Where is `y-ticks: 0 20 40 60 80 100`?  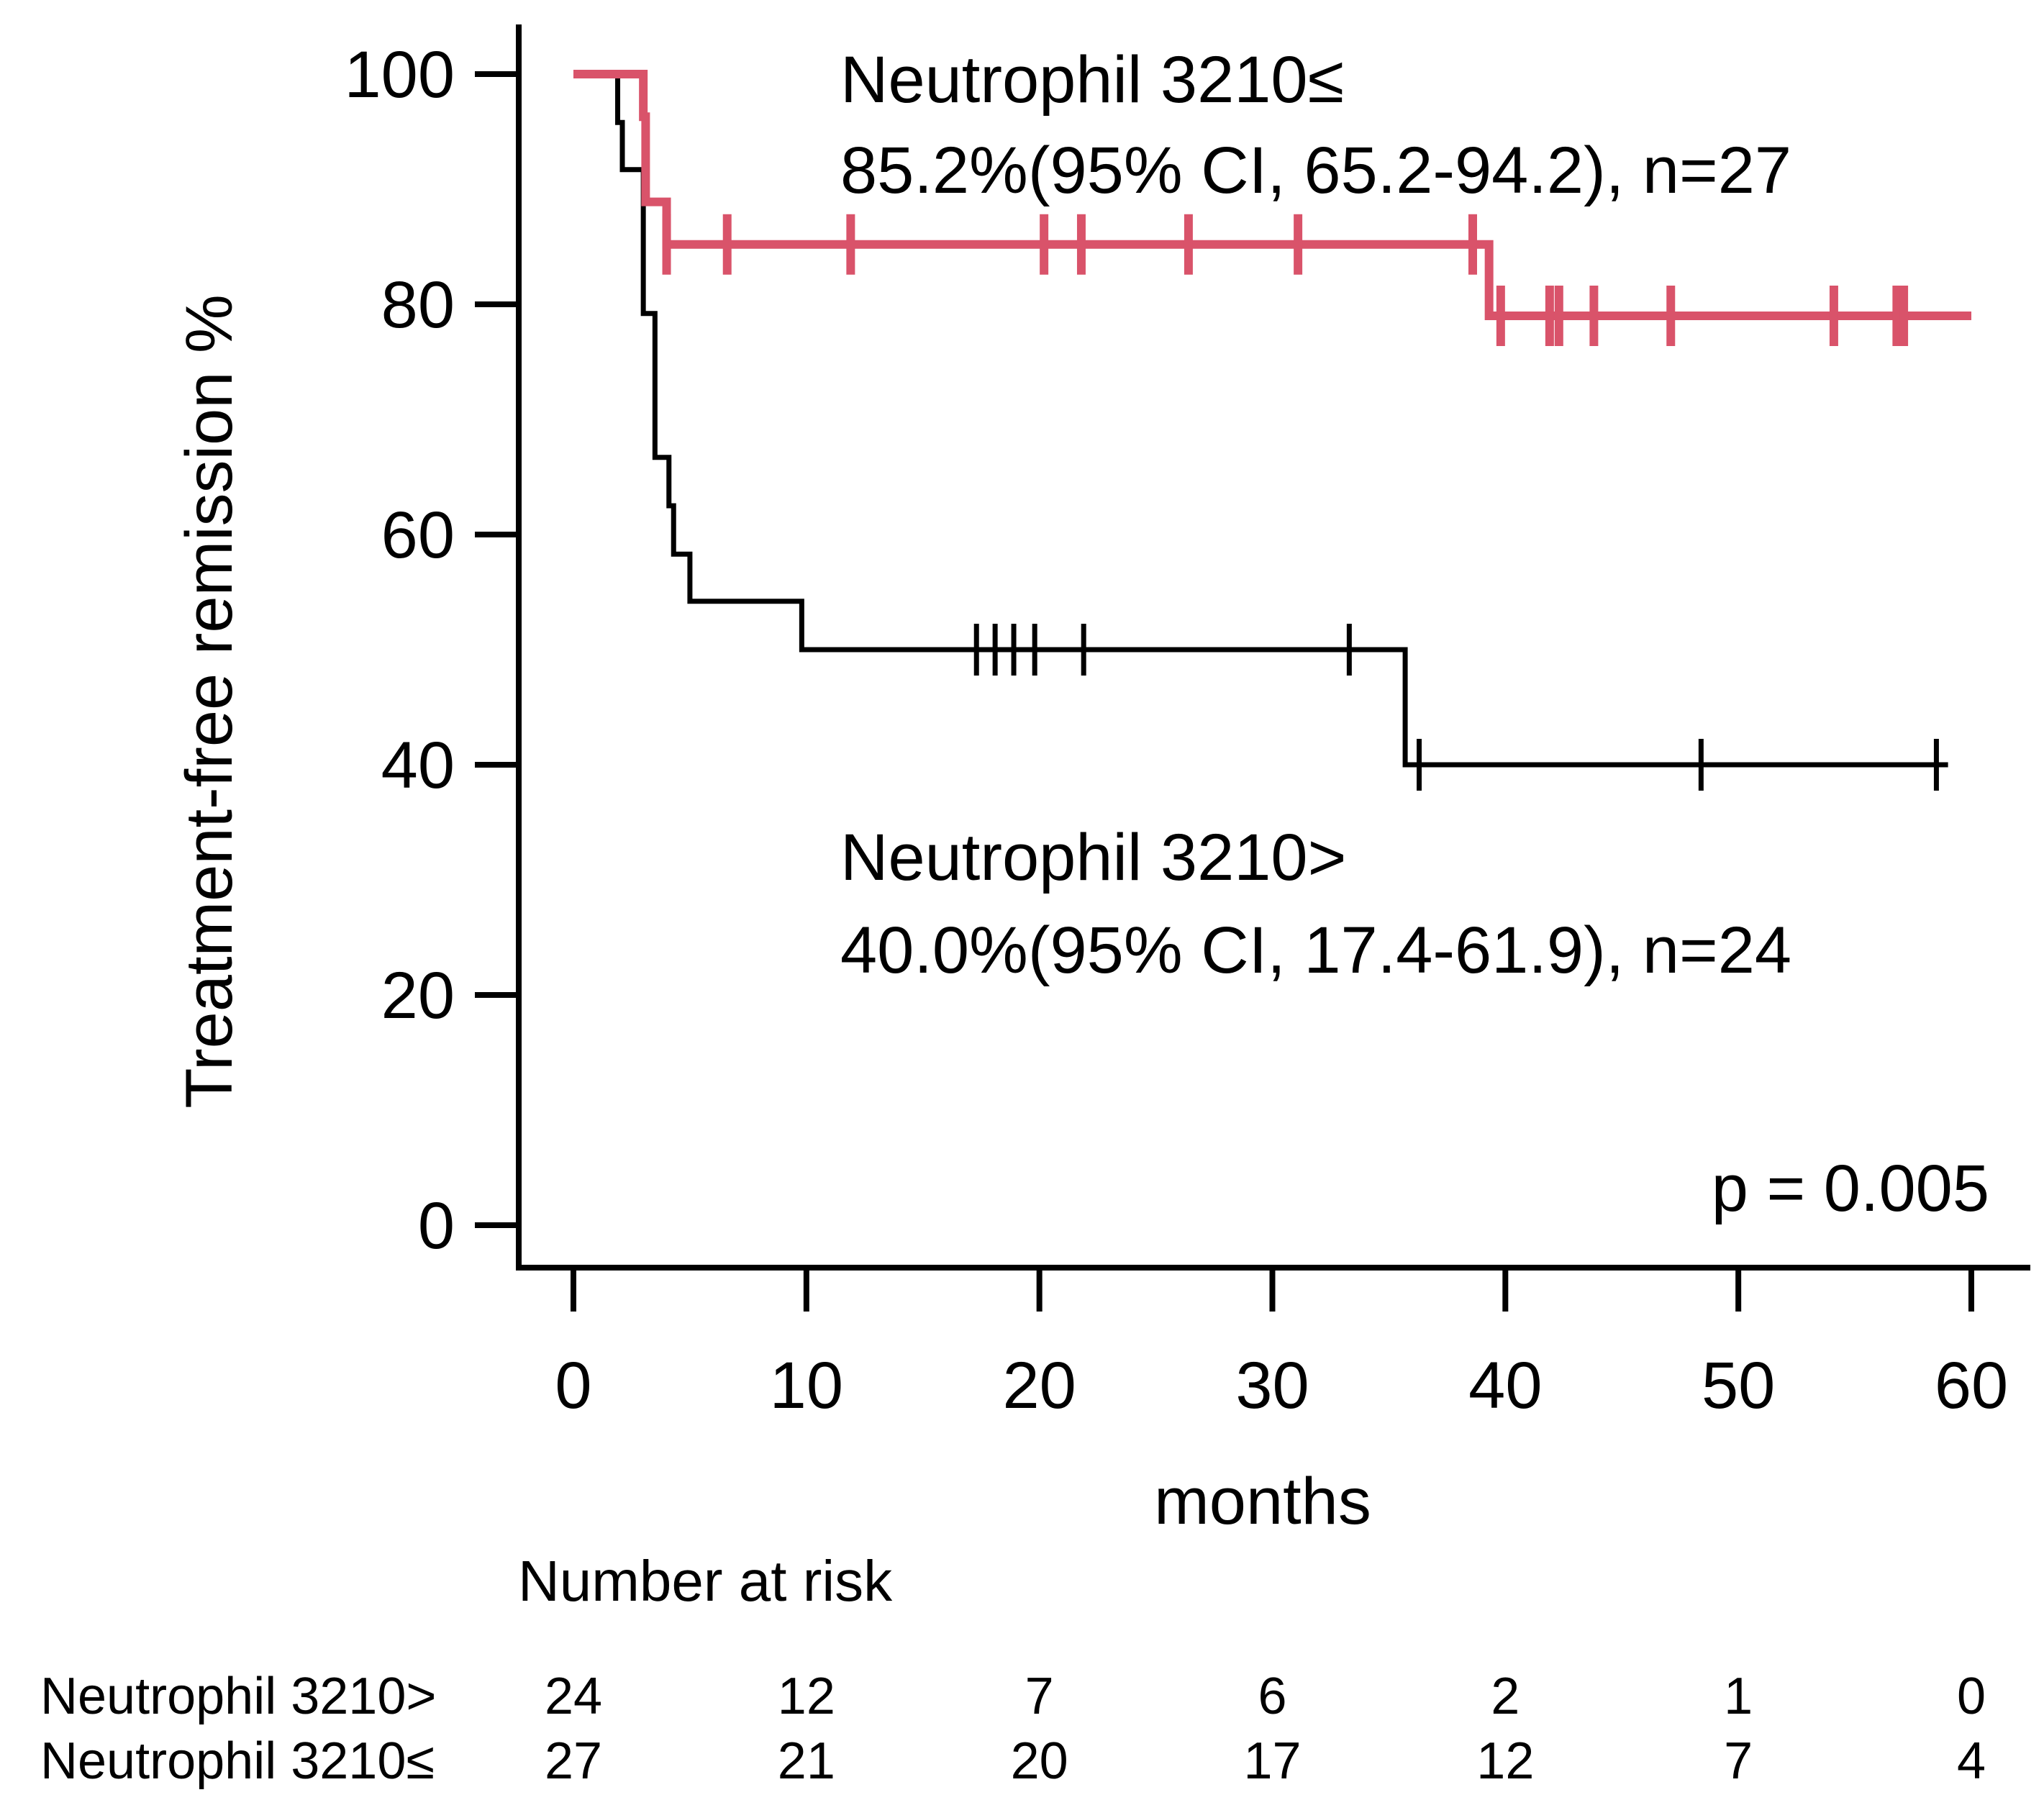
y-ticks: 0 20 40 60 80 100 is located at coordinates (432, 650).